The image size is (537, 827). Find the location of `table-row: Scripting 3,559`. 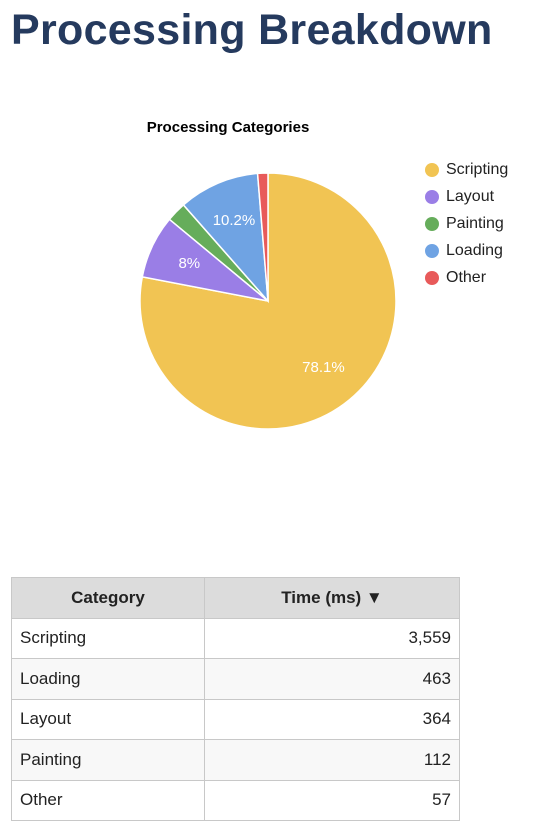

table-row: Scripting 3,559 is located at coordinates (235, 638).